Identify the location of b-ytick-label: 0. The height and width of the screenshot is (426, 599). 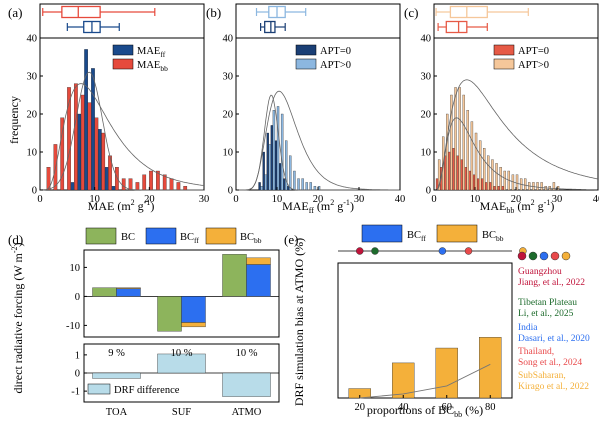
(230, 191).